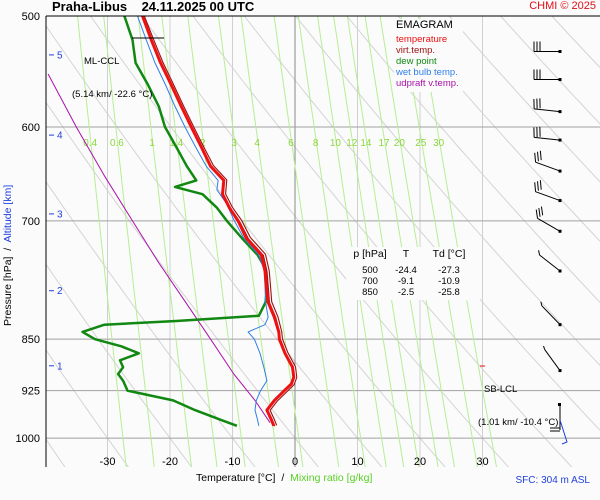  Describe the element at coordinates (31, 392) in the screenshot. I see `pressure-tick-label: 925` at that location.